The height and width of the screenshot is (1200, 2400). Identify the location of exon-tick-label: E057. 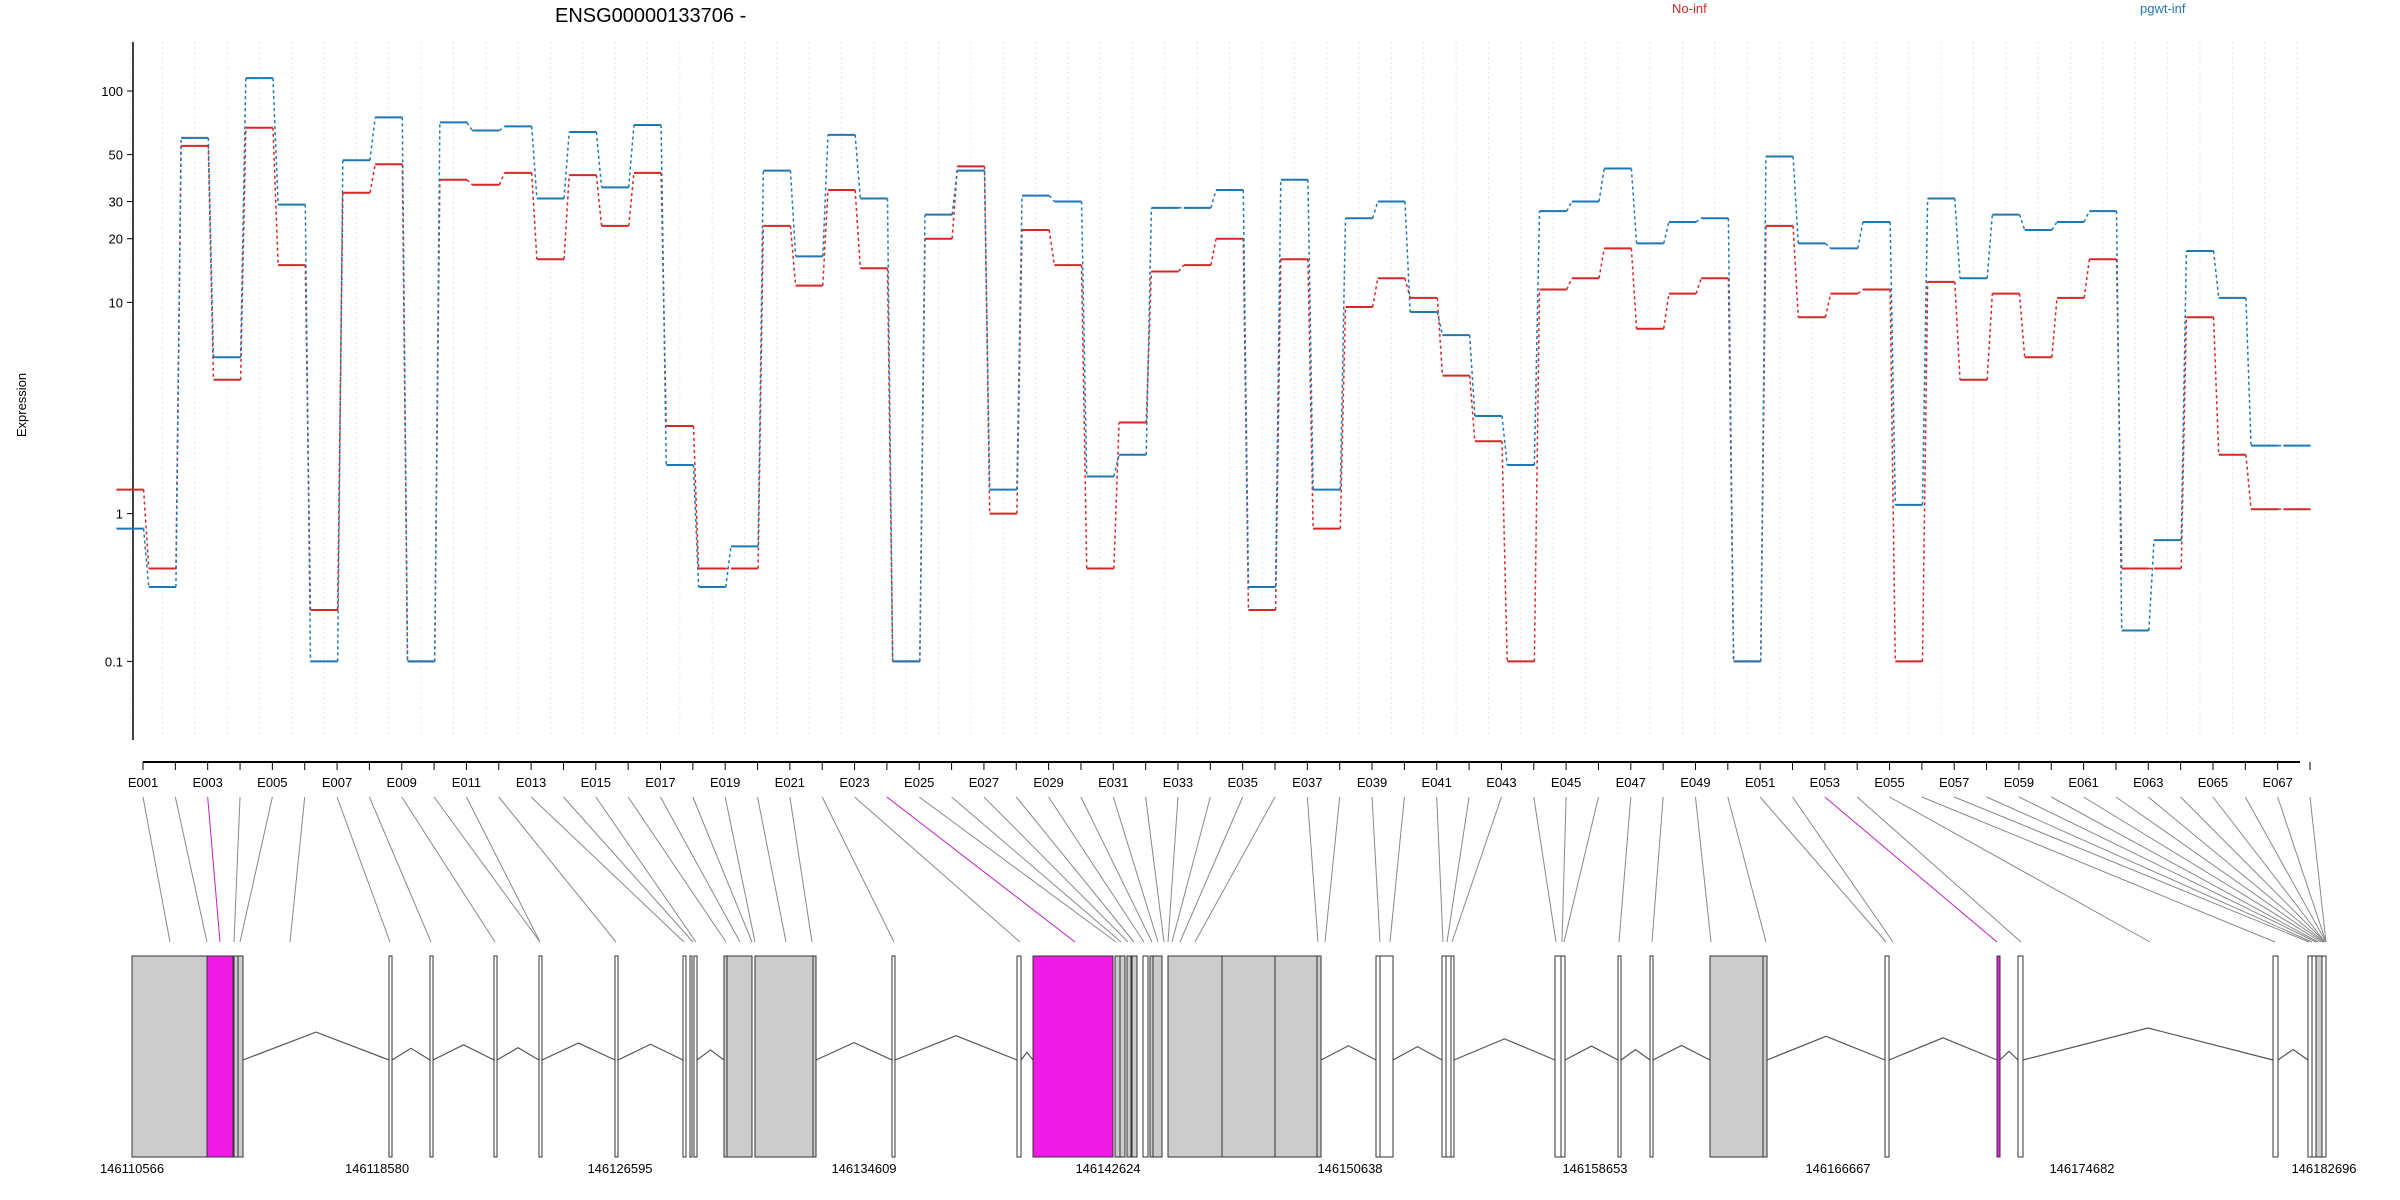
(1954, 782).